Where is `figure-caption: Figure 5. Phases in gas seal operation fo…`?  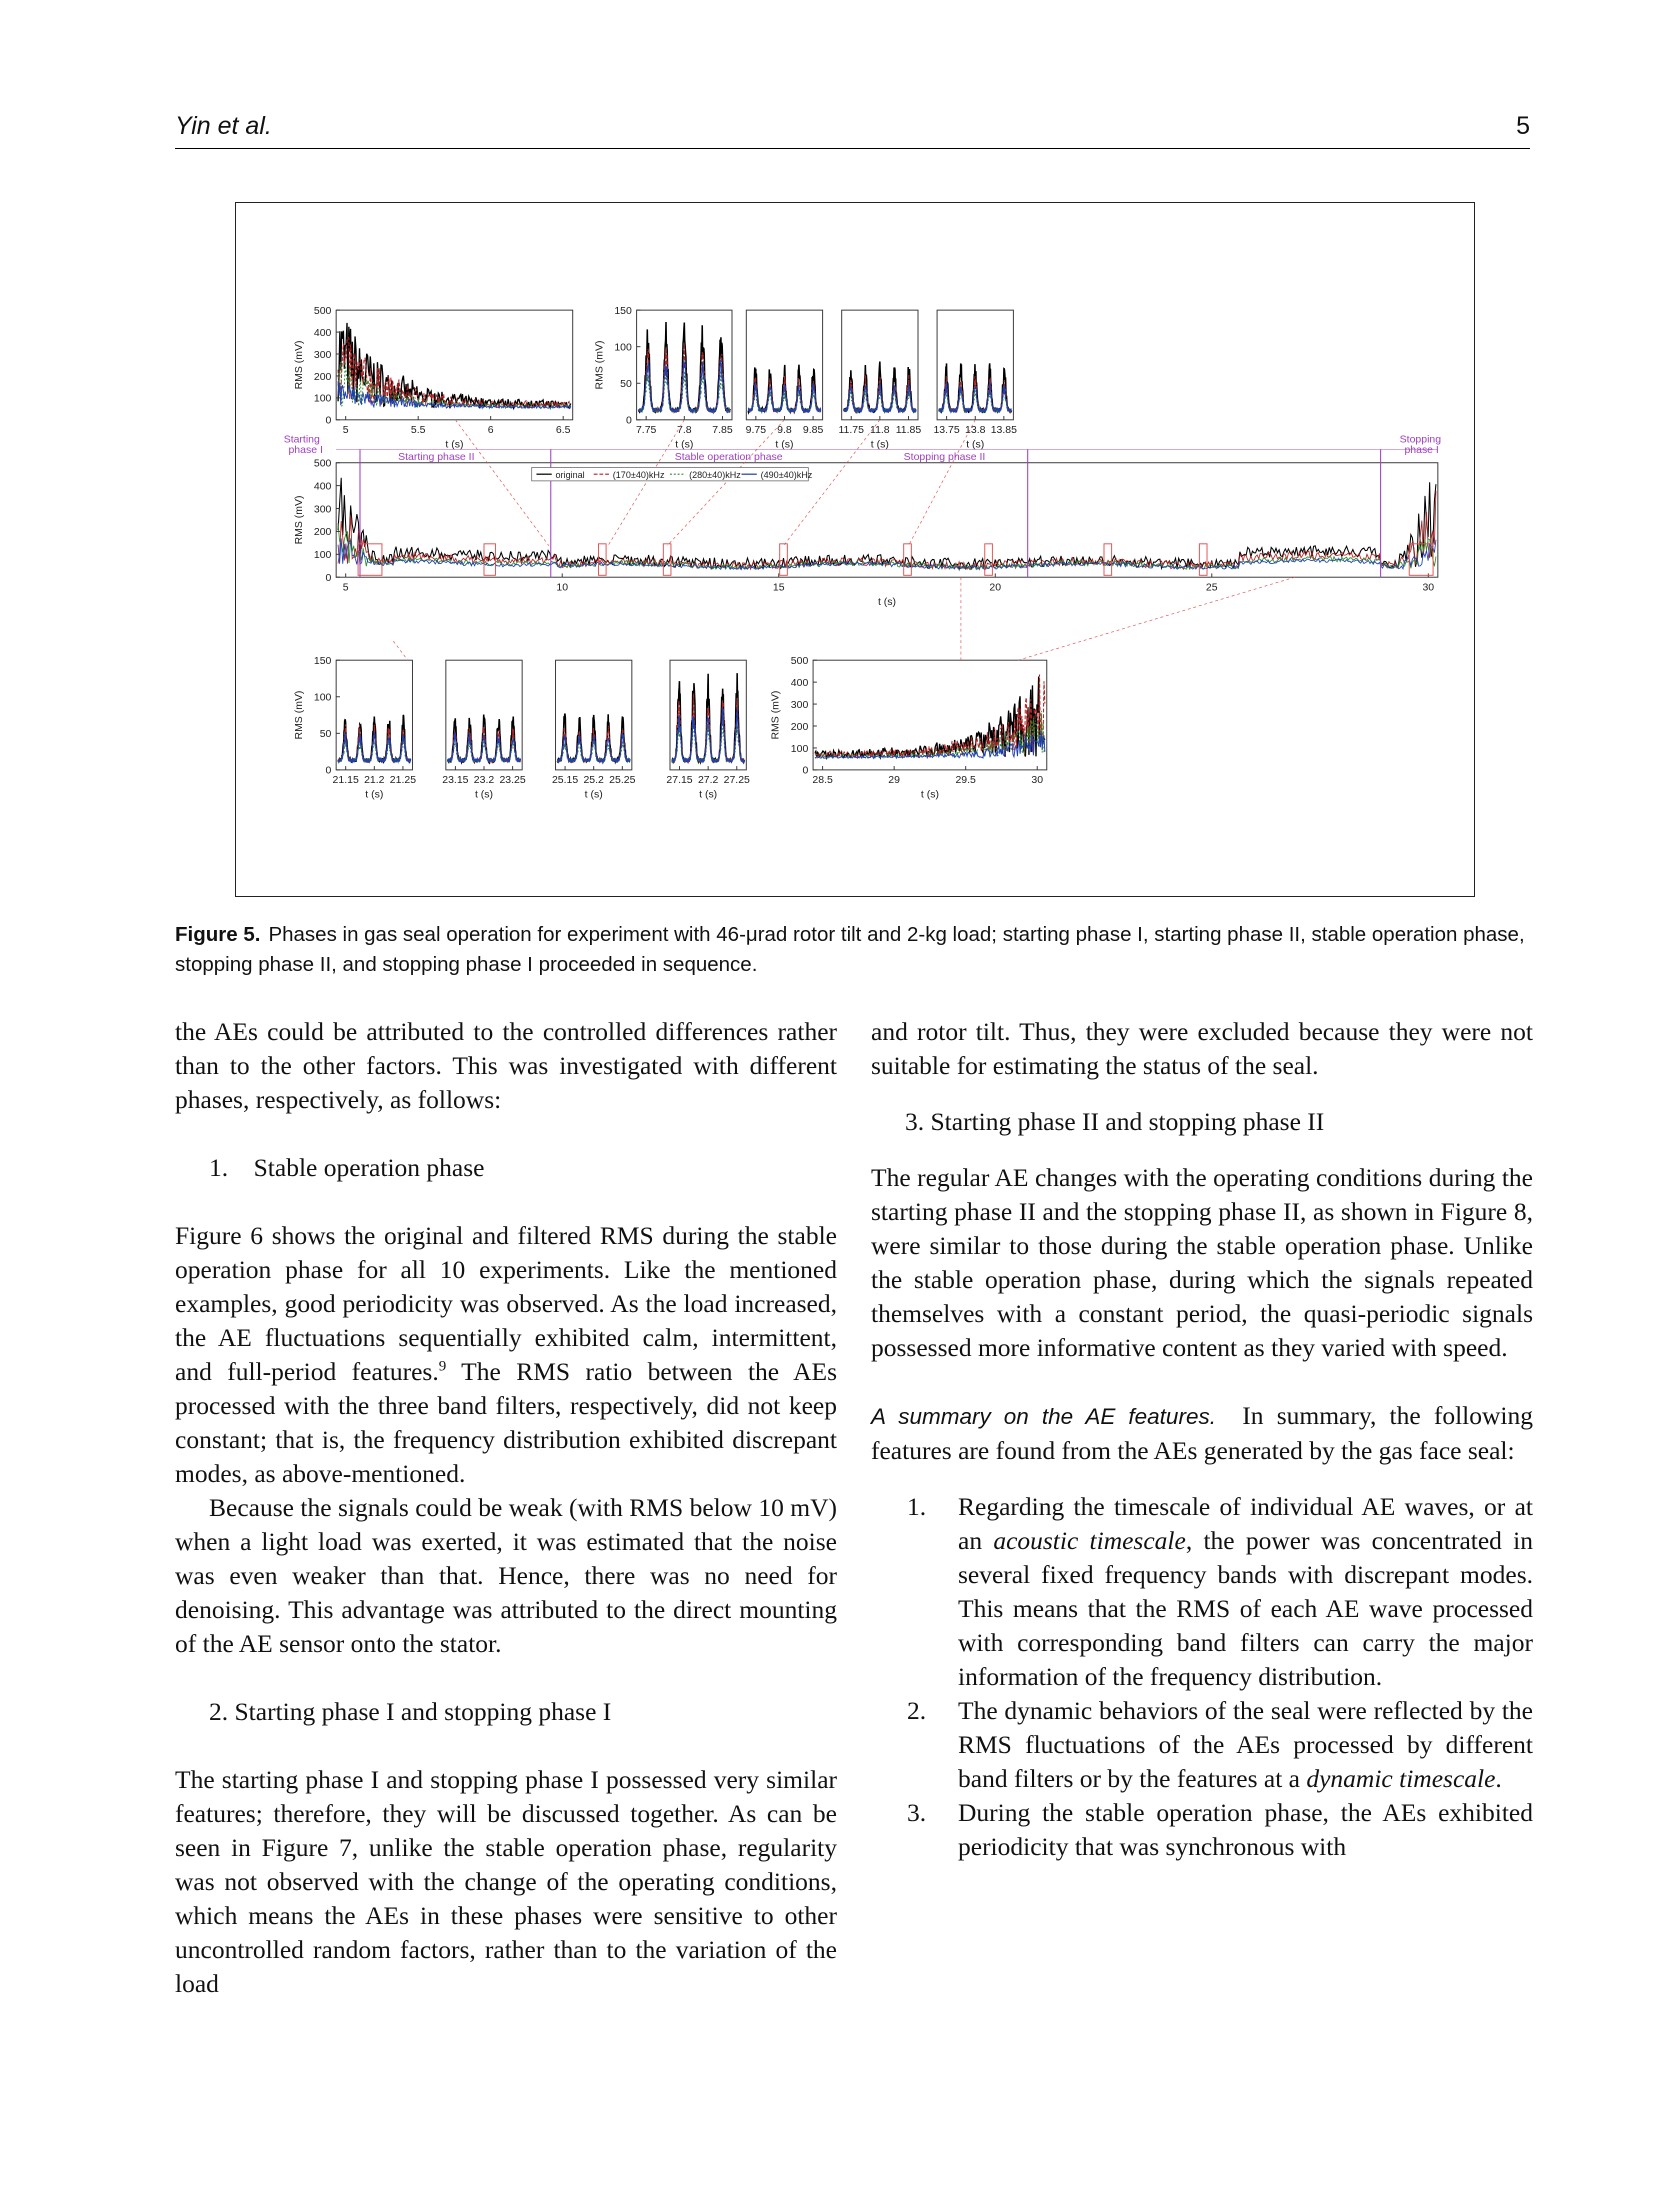 figure-caption: Figure 5. Phases in gas seal operation fo… is located at coordinates (855, 950).